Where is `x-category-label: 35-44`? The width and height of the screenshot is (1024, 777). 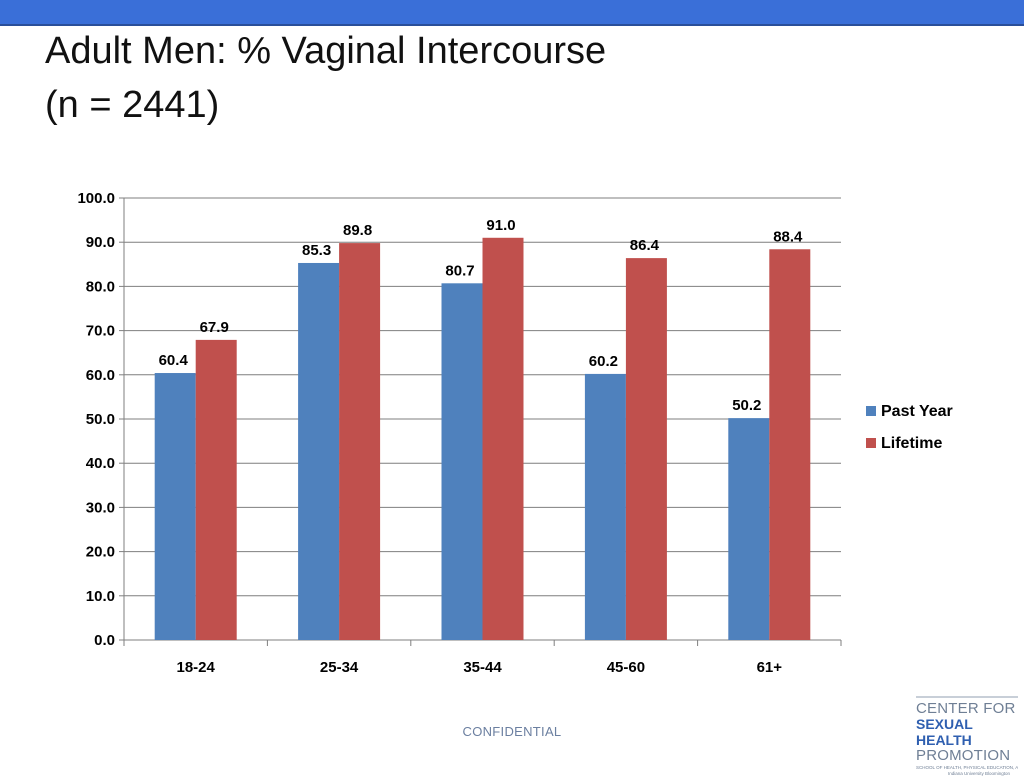 x-category-label: 35-44 is located at coordinates (482, 667).